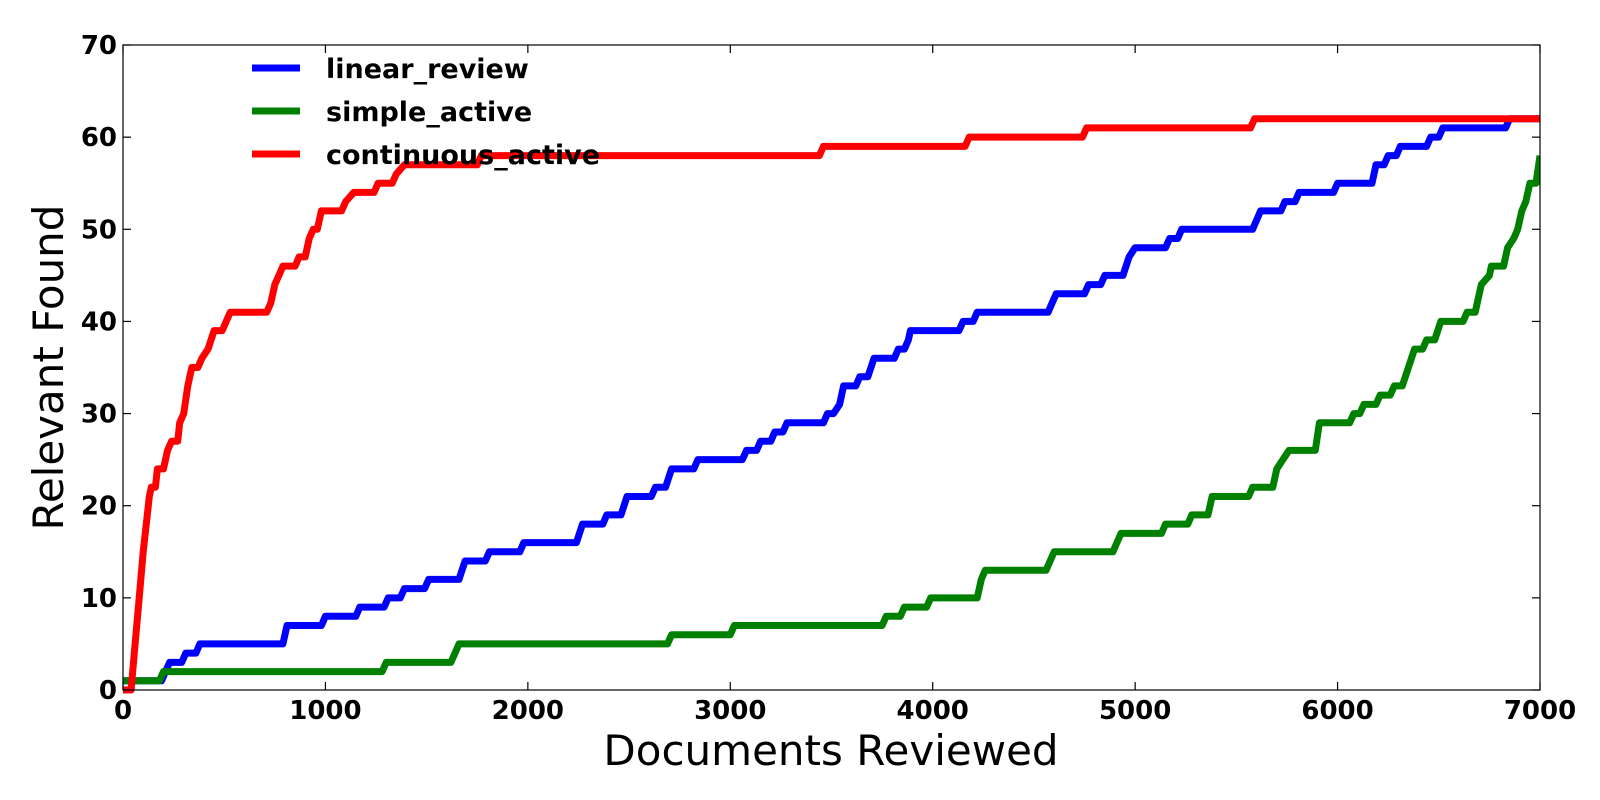  What do you see at coordinates (933, 711) in the screenshot?
I see `x-tick-label: 4000` at bounding box center [933, 711].